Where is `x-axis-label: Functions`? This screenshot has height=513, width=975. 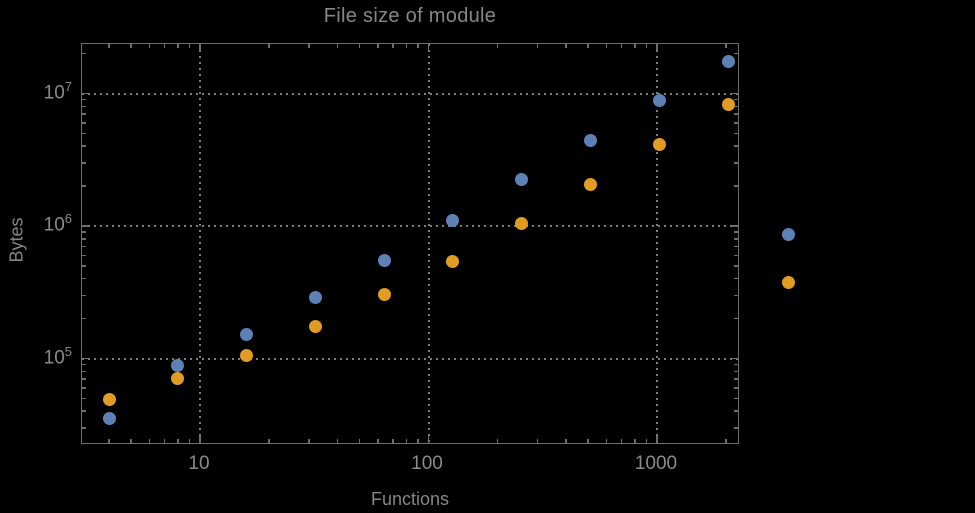
x-axis-label: Functions is located at coordinates (410, 499).